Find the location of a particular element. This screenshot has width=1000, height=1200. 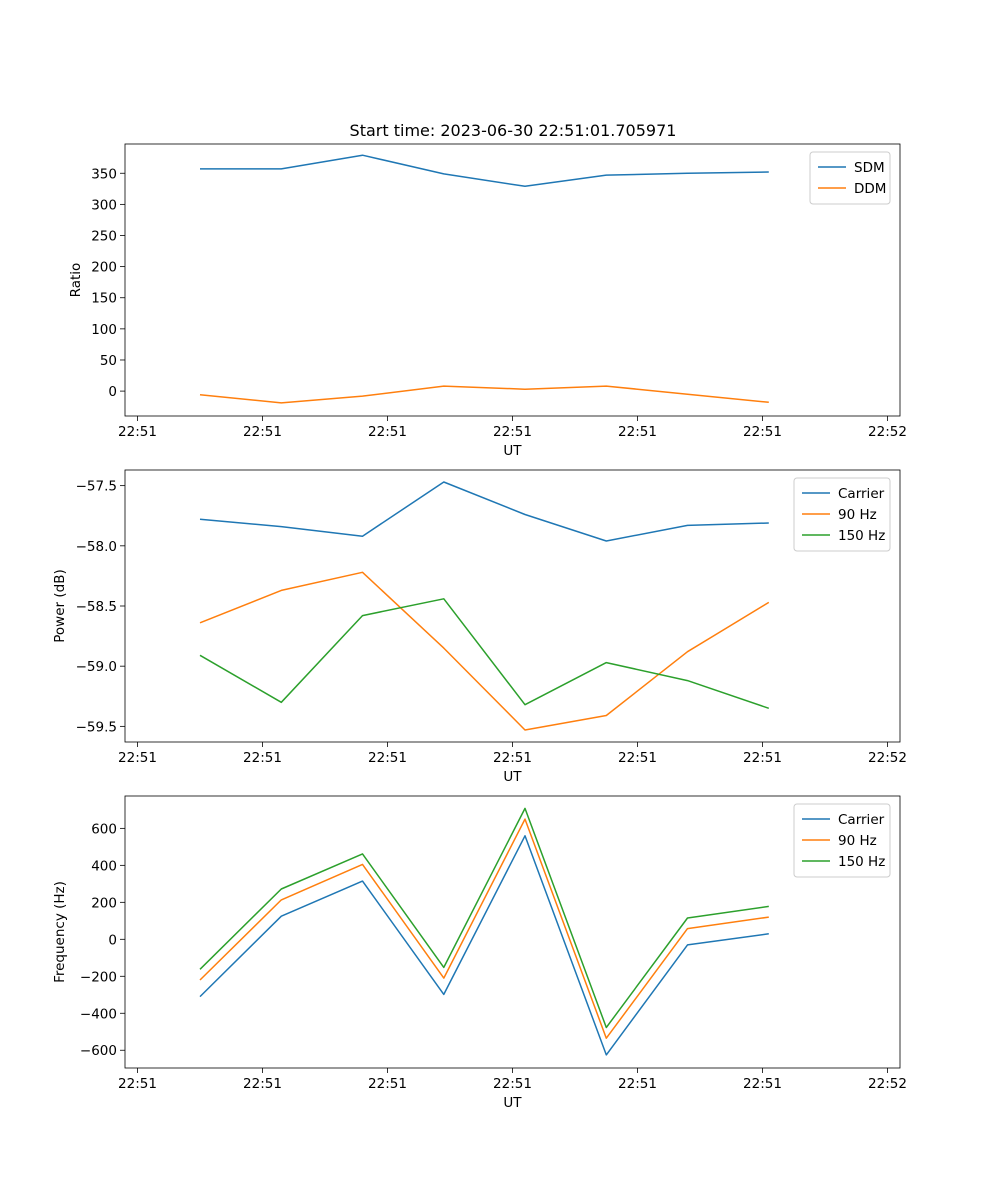

y-axis-label: Power (dB) is located at coordinates (60, 605).